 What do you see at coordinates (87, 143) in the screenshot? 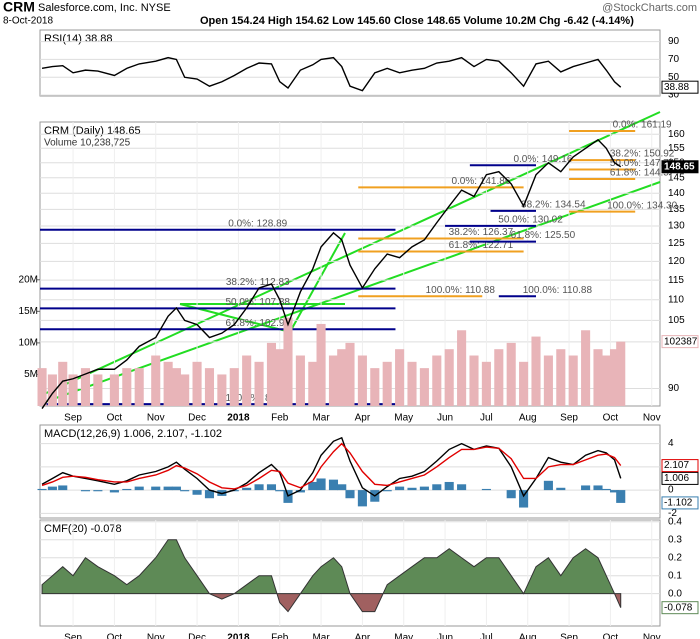
I see `legend-entry: Volume 10,238,725` at bounding box center [87, 143].